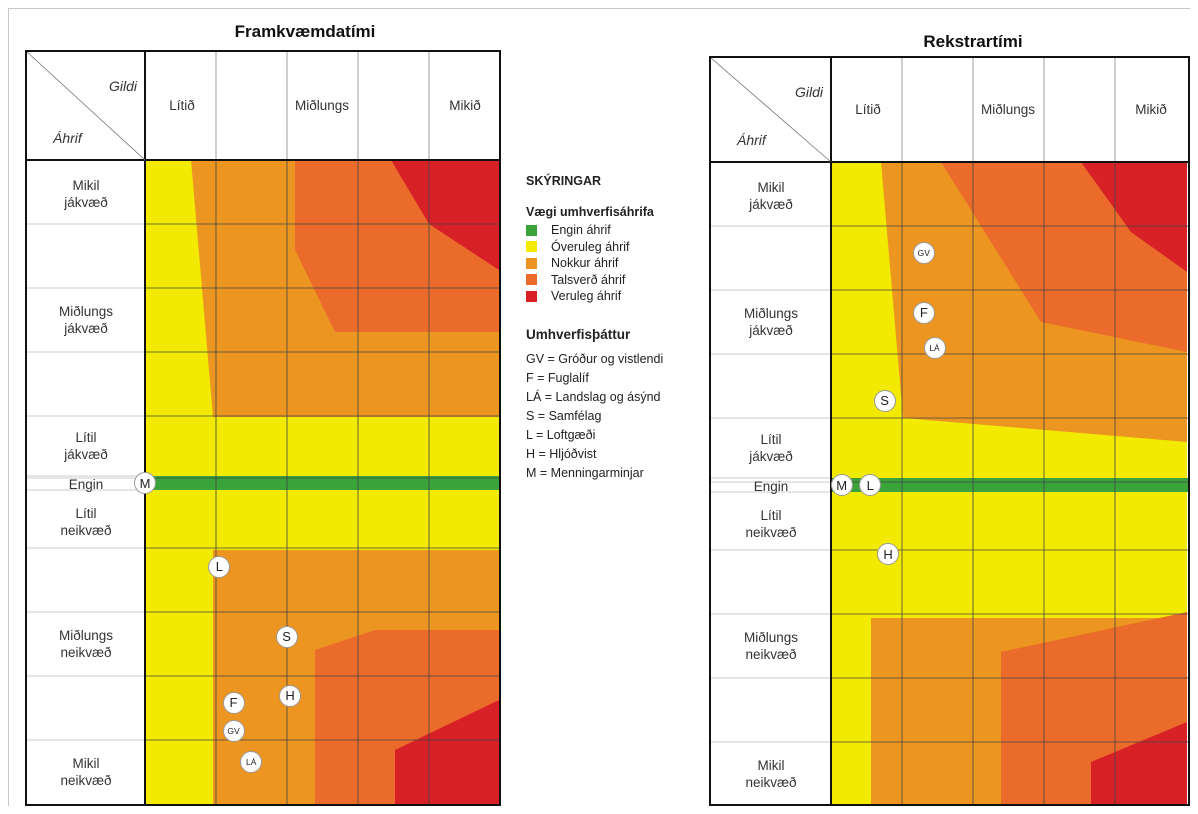 The image size is (1198, 814). What do you see at coordinates (557, 377) in the screenshot?
I see `legend-factor: F = Fuglalíf` at bounding box center [557, 377].